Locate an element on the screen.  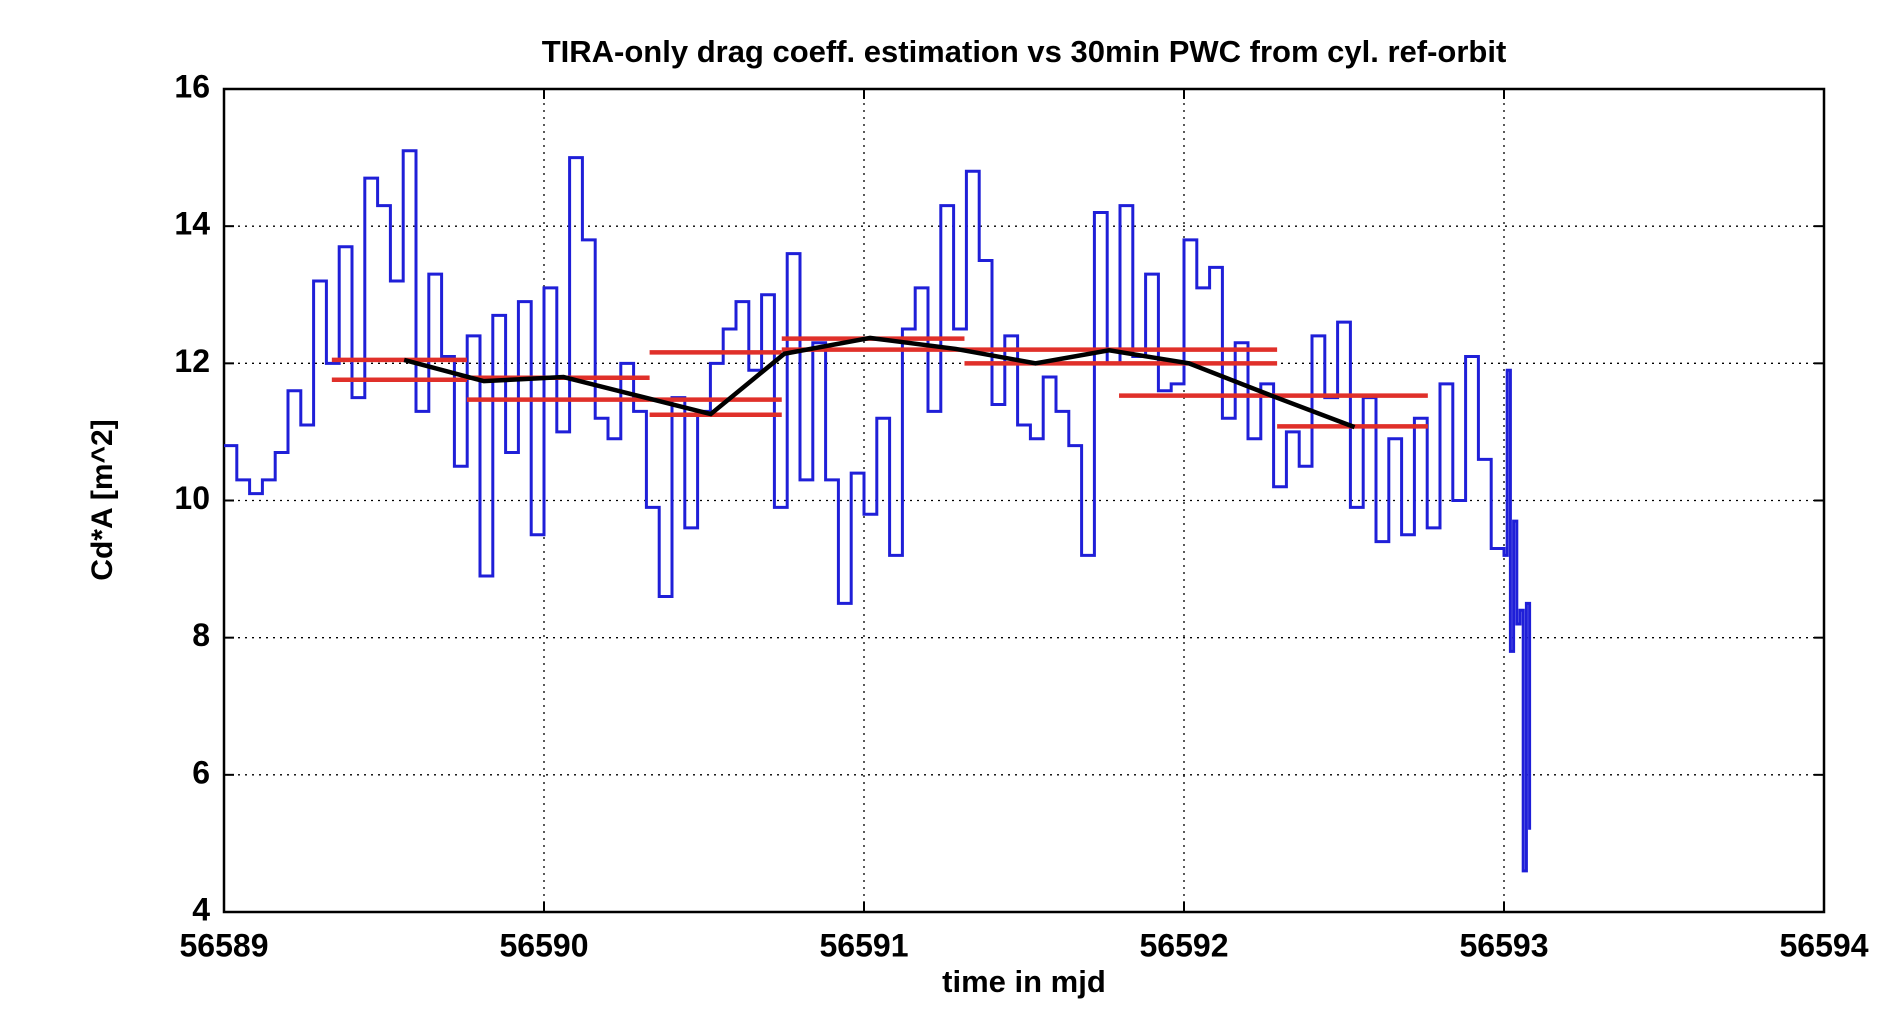
y-tick-label: 4 is located at coordinates (201, 909).